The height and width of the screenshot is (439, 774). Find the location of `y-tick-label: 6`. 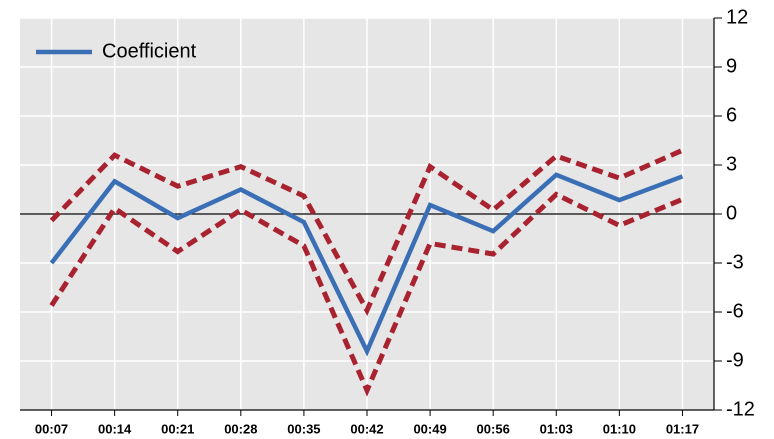

y-tick-label: 6 is located at coordinates (731, 115).